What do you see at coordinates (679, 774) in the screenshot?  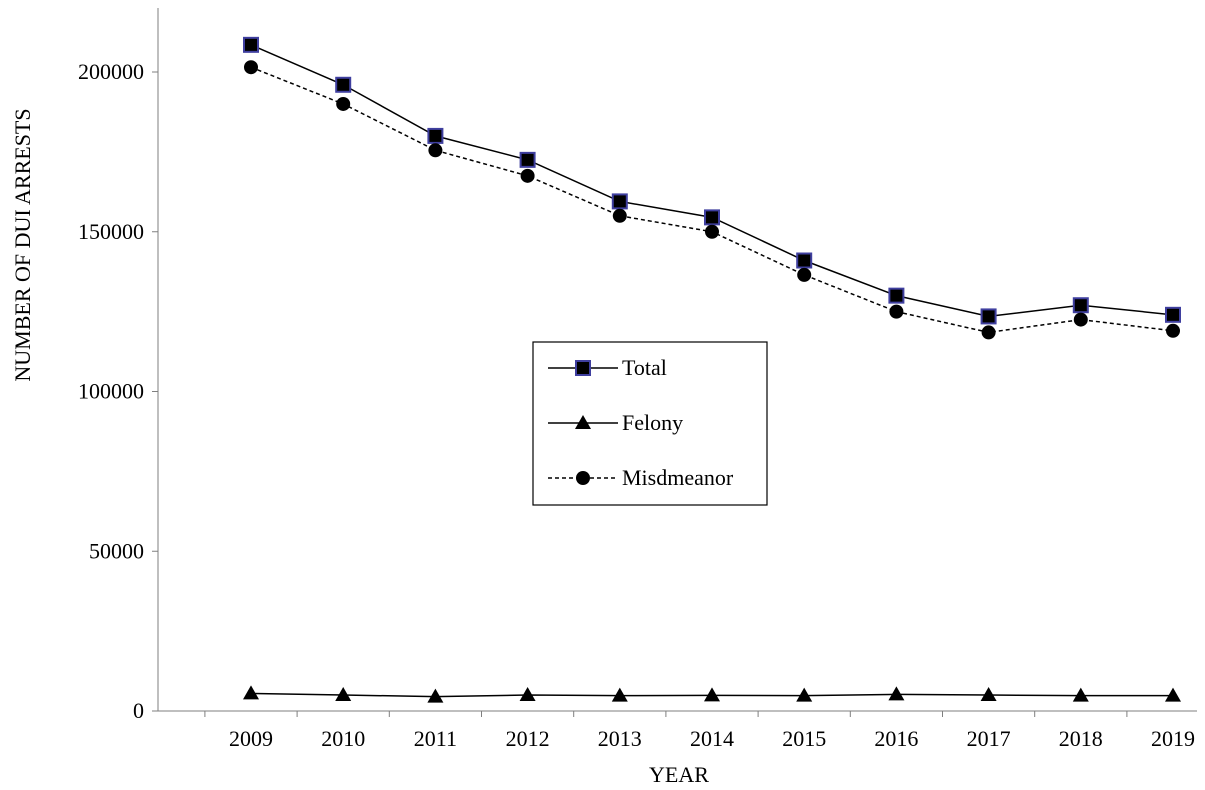 I see `x-axis-title: YEAR` at bounding box center [679, 774].